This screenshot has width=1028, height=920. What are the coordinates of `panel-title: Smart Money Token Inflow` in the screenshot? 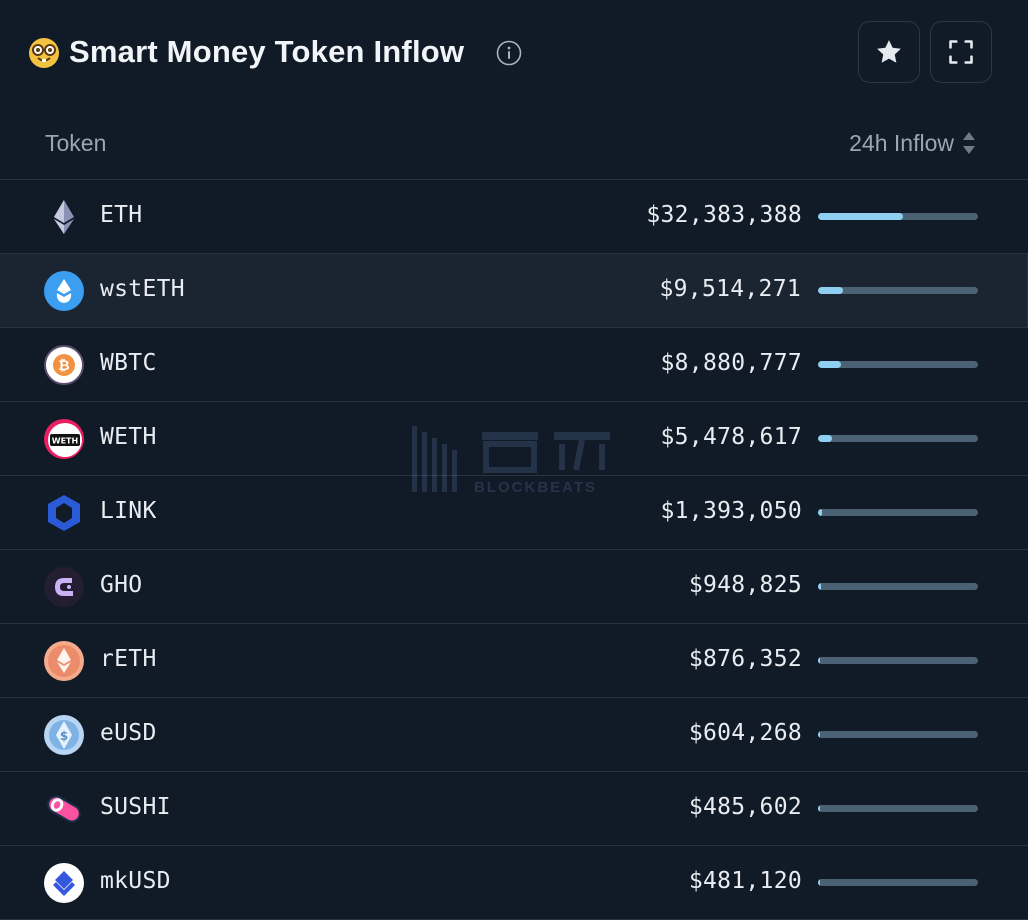 It's located at (267, 51).